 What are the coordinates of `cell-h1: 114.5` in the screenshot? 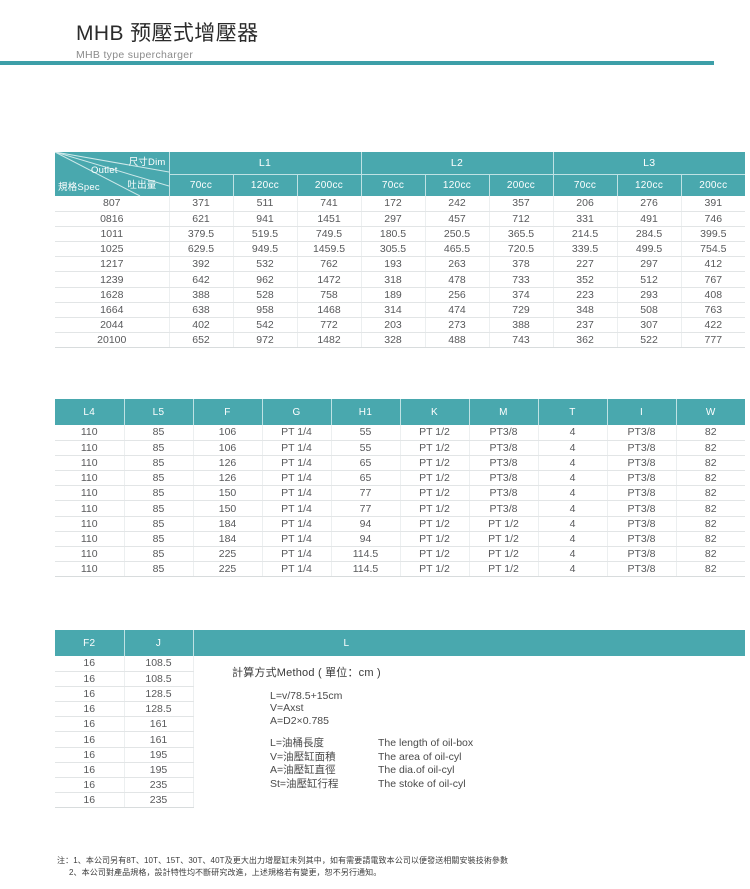 It's located at (366, 554).